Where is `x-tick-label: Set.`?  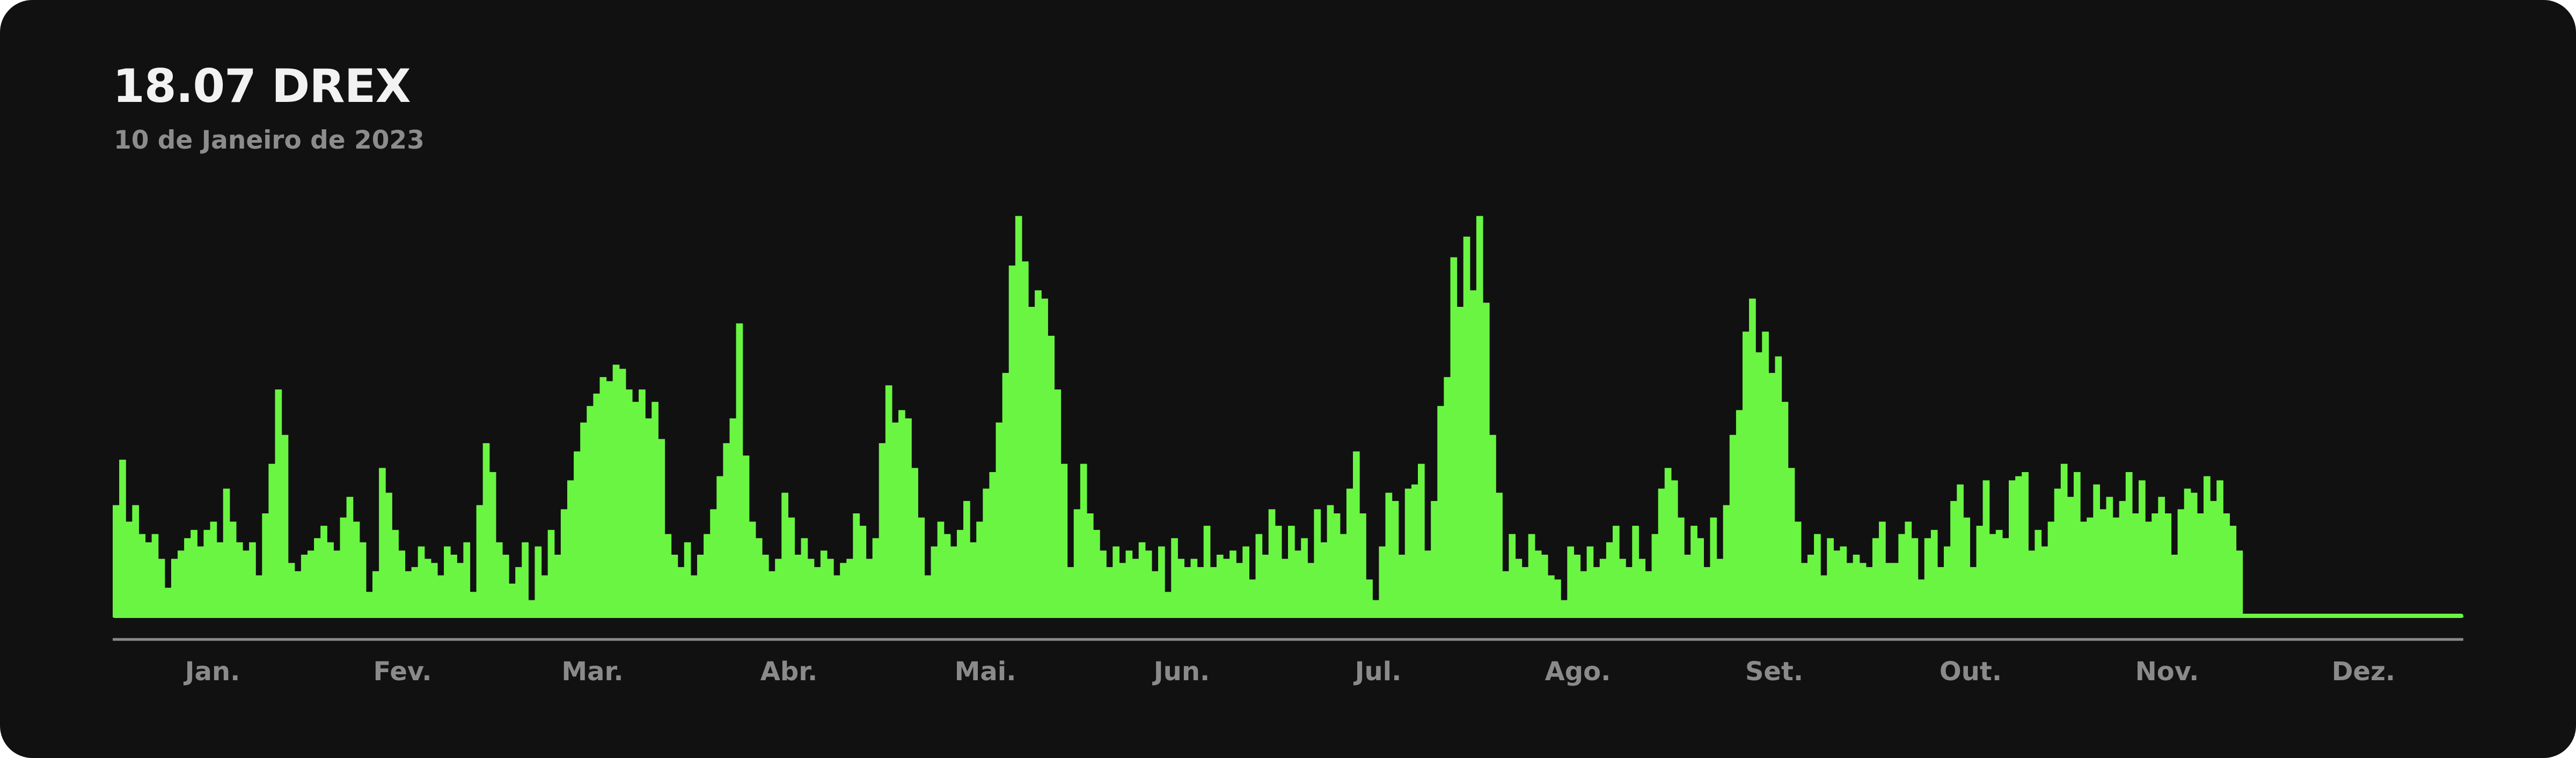
x-tick-label: Set. is located at coordinates (1774, 672).